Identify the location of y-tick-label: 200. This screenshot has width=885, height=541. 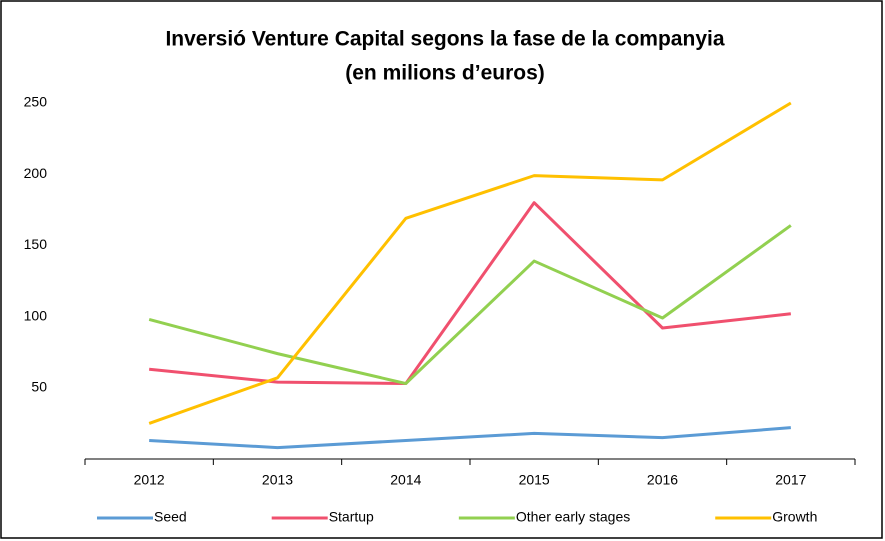
(36, 173).